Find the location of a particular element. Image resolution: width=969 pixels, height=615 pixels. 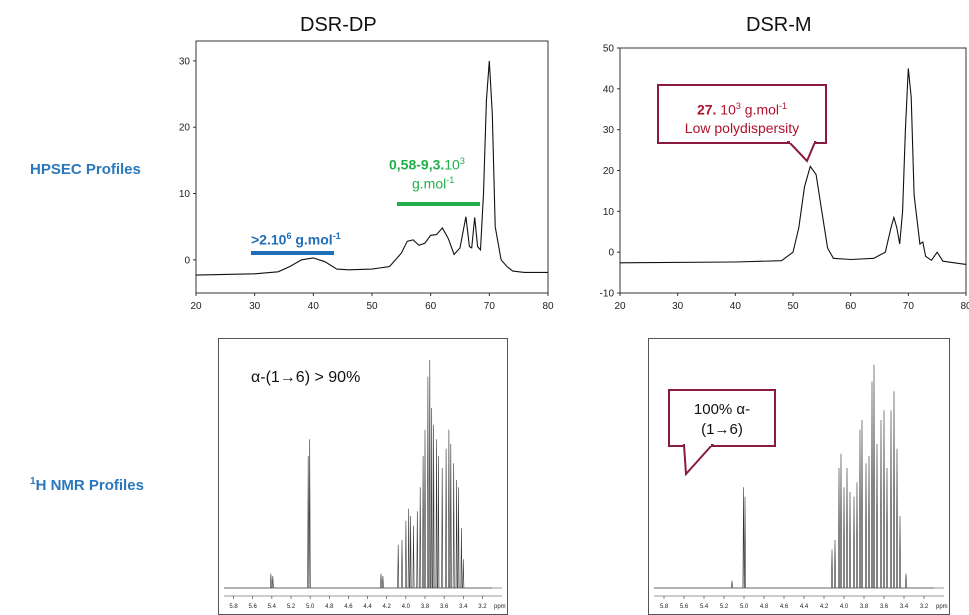

row-label-nmr-superscript: 1 is located at coordinates (33, 481).